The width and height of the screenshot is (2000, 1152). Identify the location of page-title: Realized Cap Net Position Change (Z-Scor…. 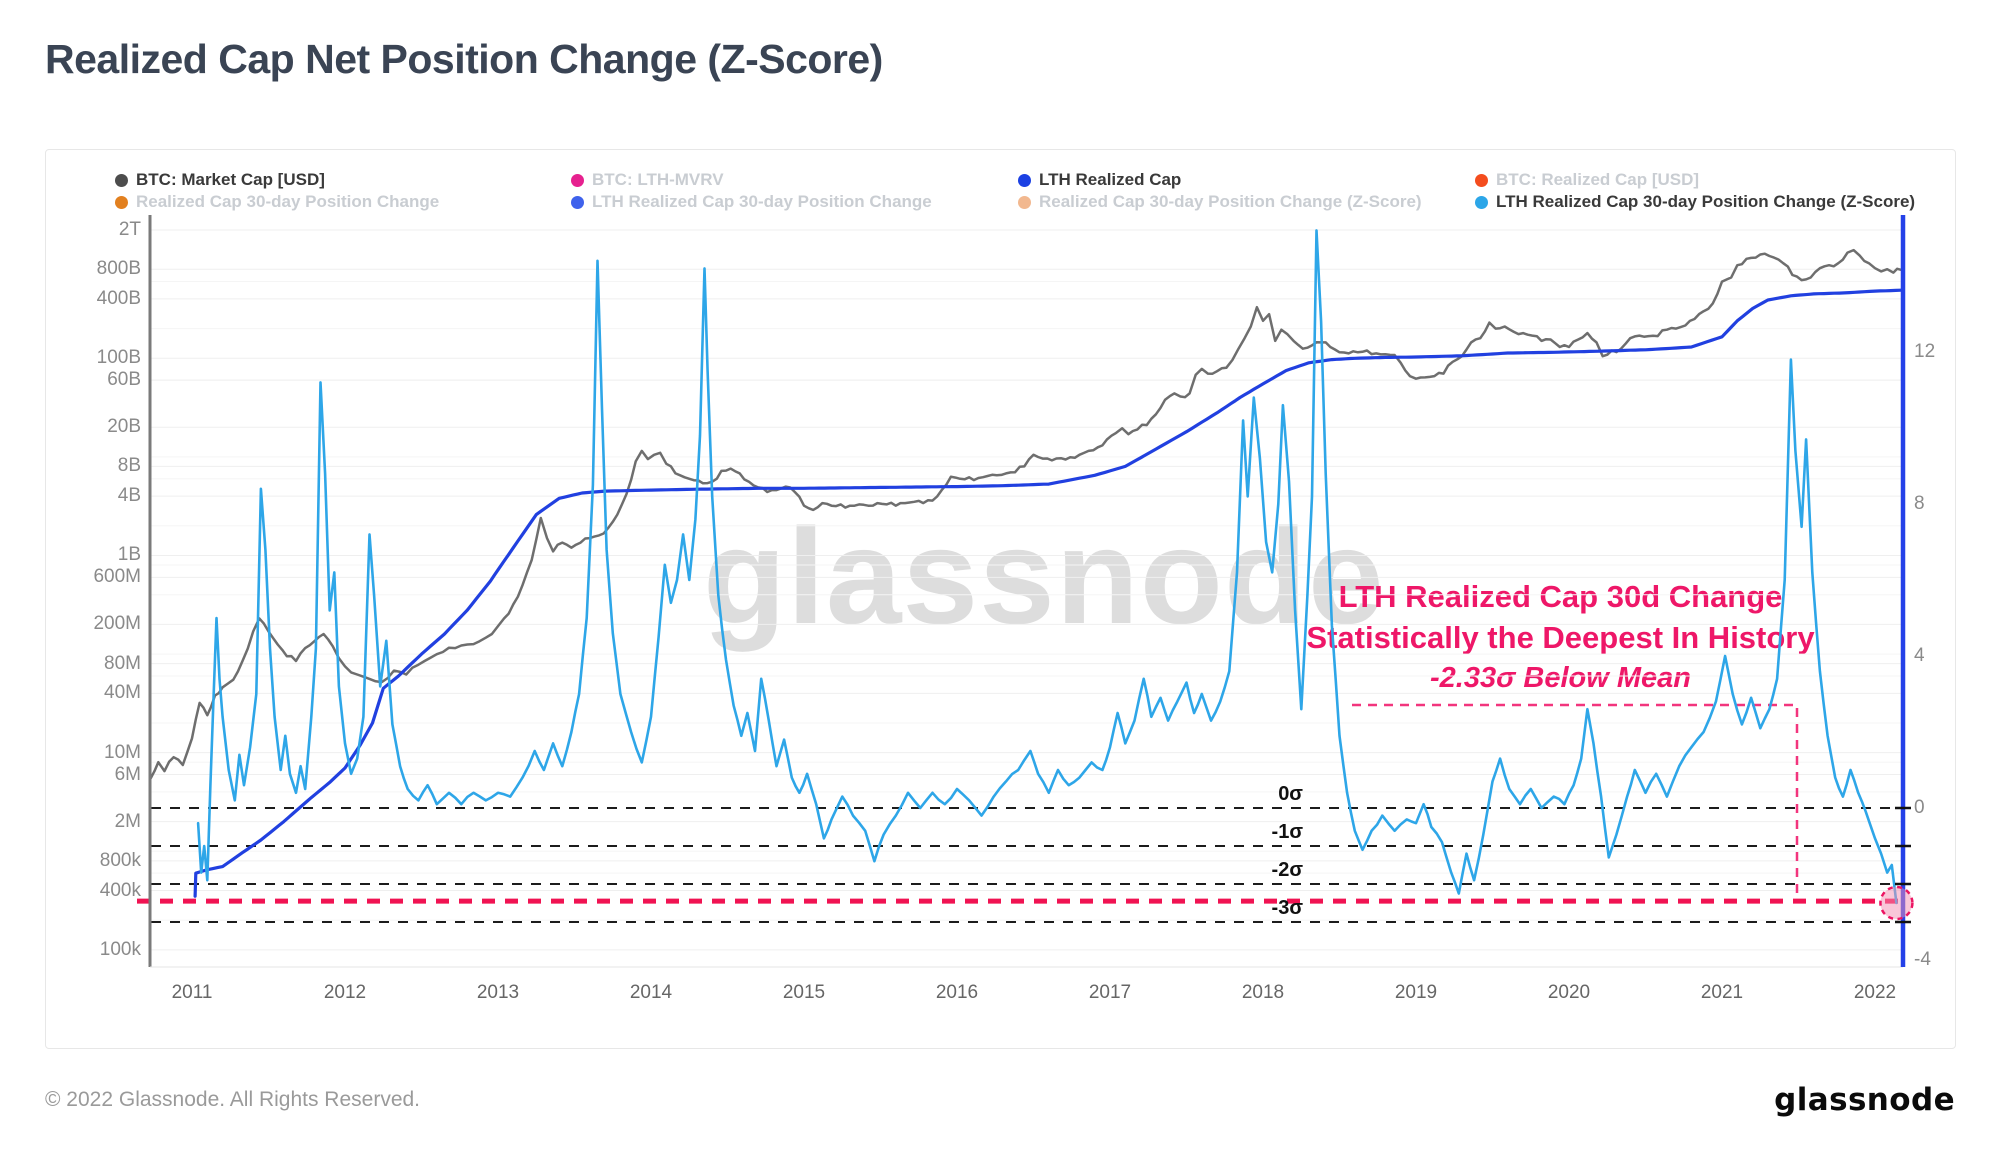
(464, 59).